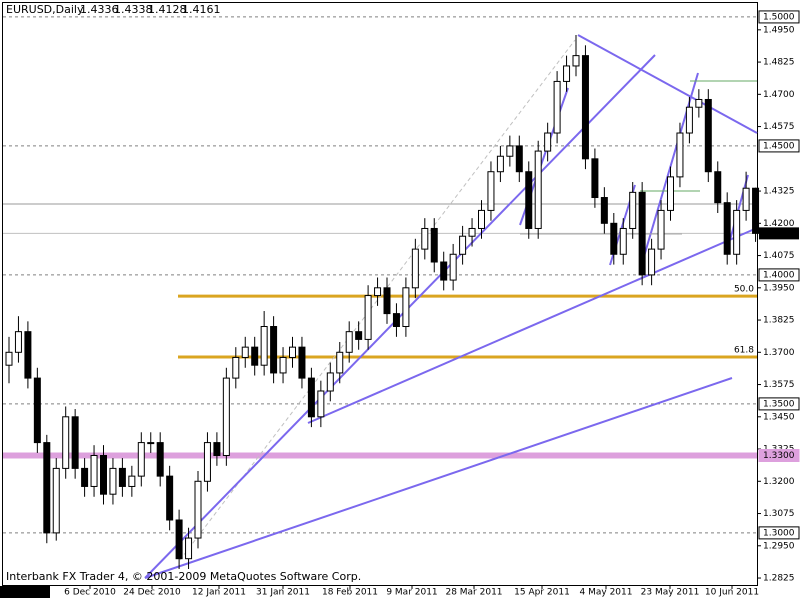 The image size is (800, 600). What do you see at coordinates (779, 482) in the screenshot?
I see `y-tick-label: 1.3200` at bounding box center [779, 482].